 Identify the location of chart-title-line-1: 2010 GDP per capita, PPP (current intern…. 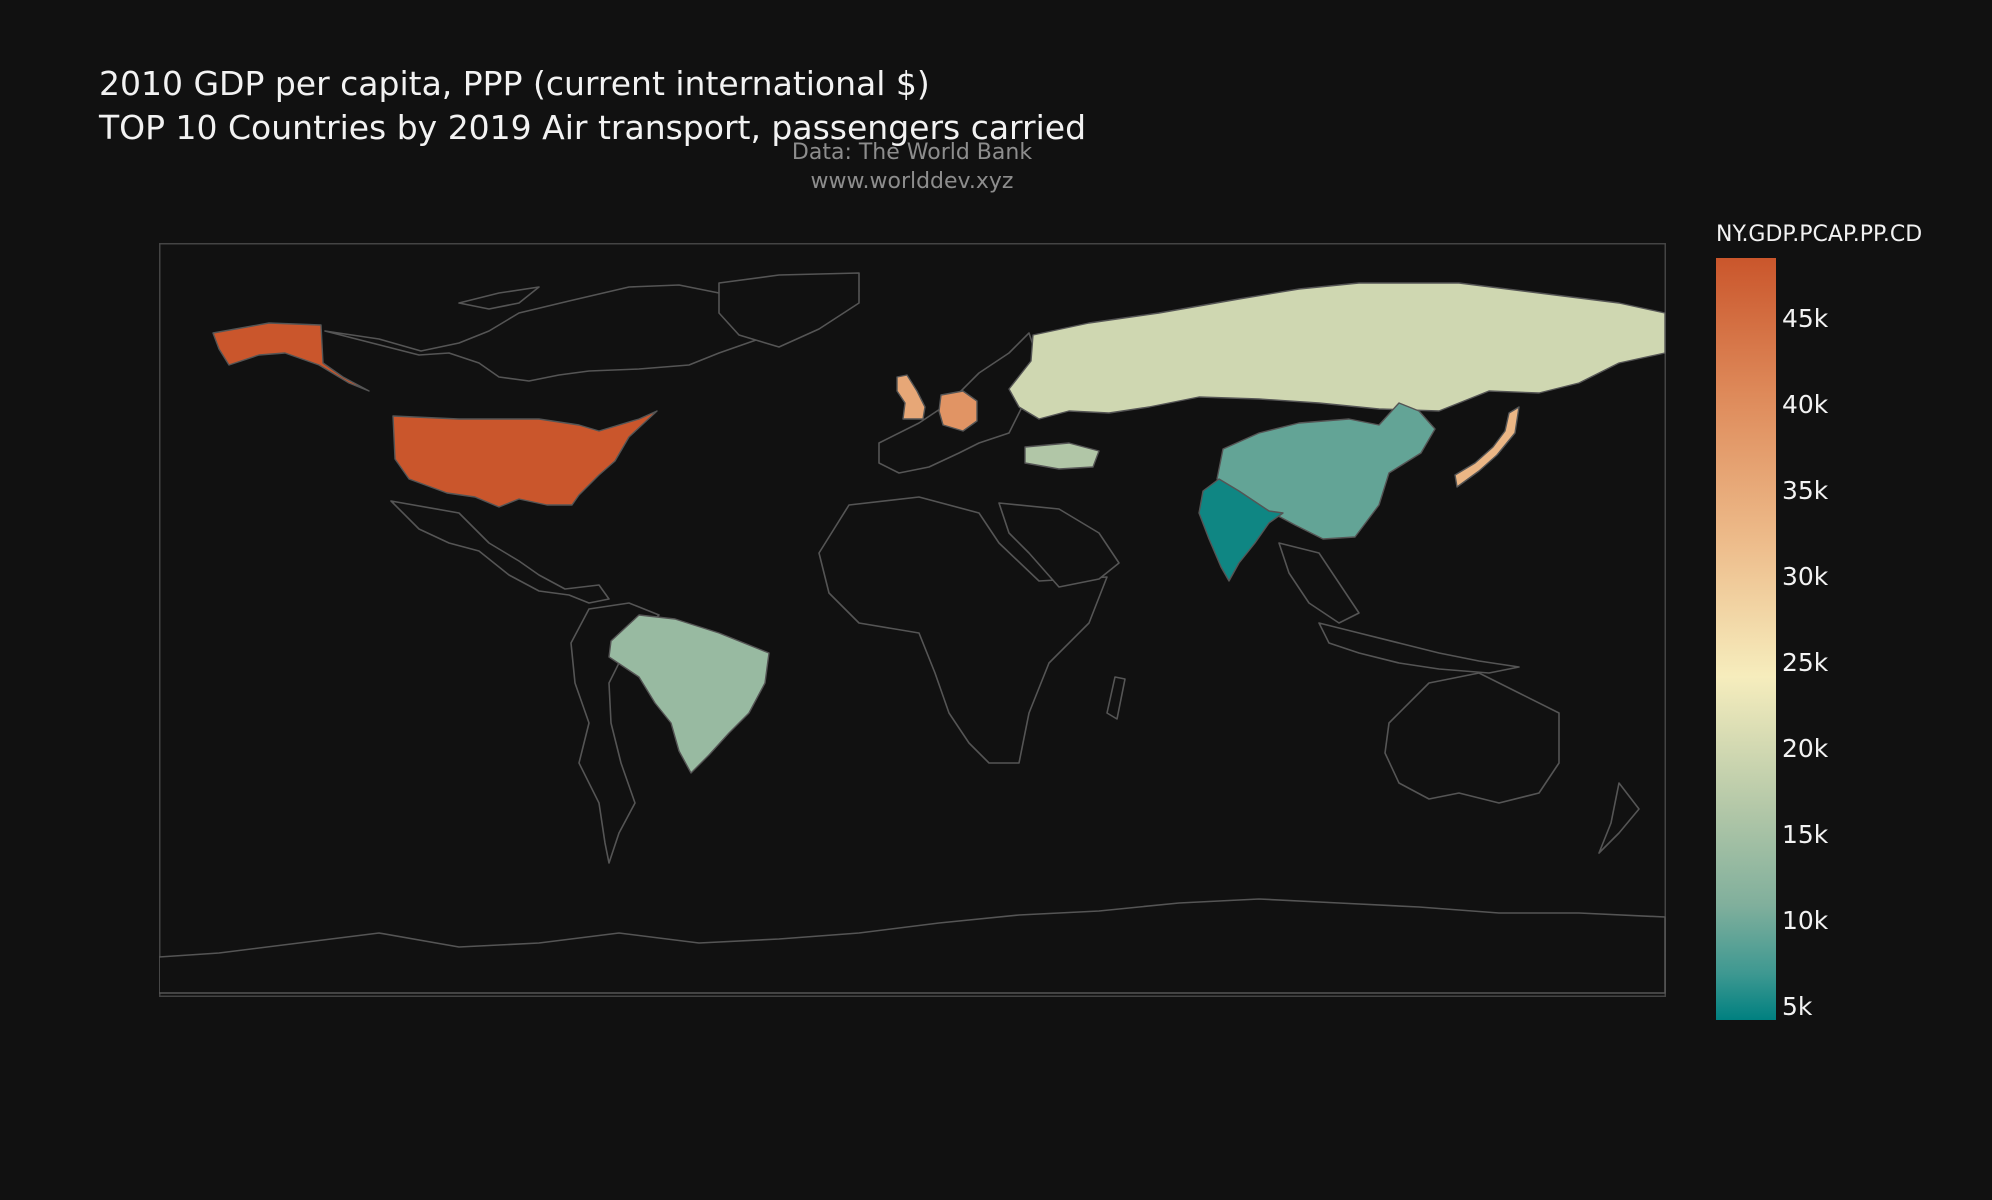
(514, 83).